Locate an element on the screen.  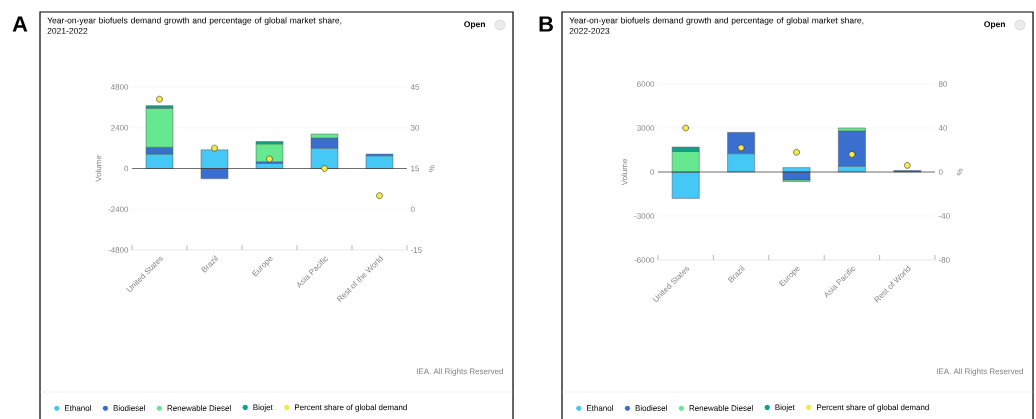
chart-title: Year-on-year biofuels demand growth and percentage of global market share, 2021-2022 is located at coordinates (194, 25).